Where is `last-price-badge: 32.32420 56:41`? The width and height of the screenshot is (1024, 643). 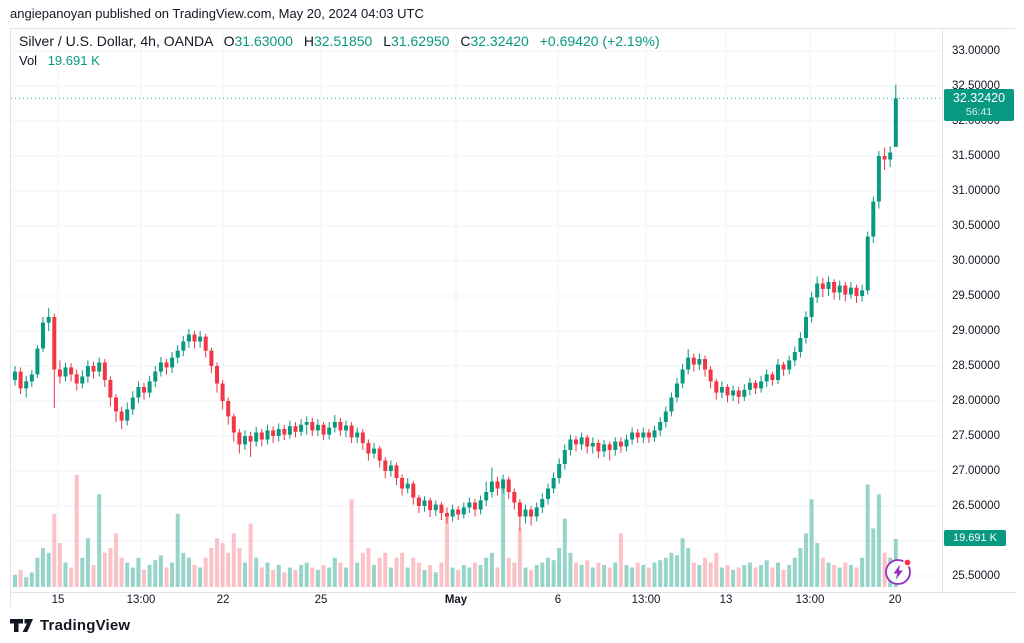
last-price-badge: 32.32420 56:41 is located at coordinates (979, 105).